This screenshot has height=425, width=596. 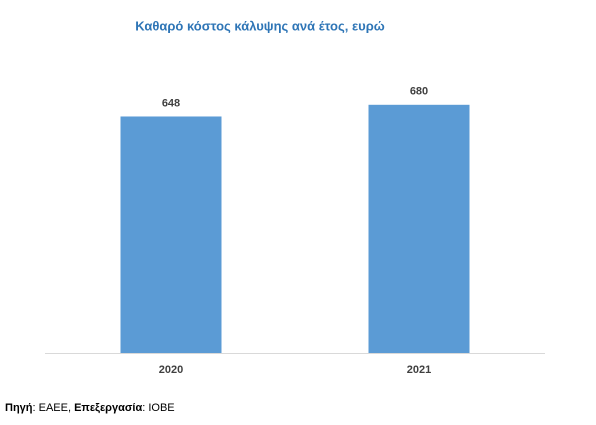 What do you see at coordinates (259, 25) in the screenshot?
I see `chart-title: Καθαρό κόστος κάλυψης ανά έτος, ευρώ` at bounding box center [259, 25].